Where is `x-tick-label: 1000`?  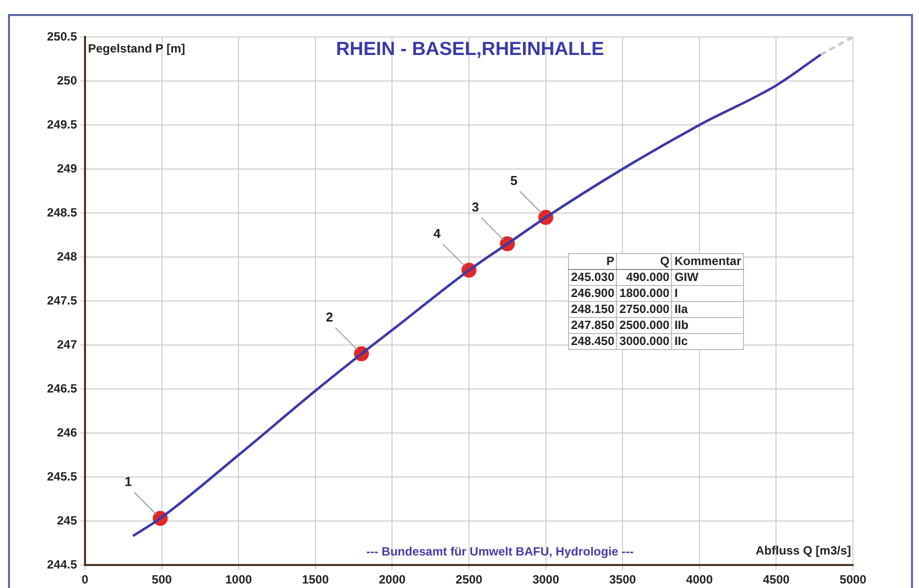
x-tick-label: 1000 is located at coordinates (238, 579).